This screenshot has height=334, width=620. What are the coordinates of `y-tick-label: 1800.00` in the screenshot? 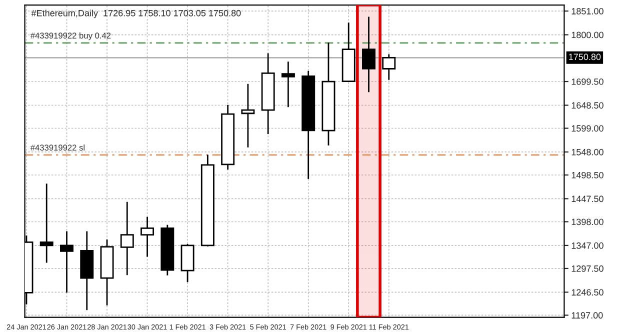 It's located at (588, 35).